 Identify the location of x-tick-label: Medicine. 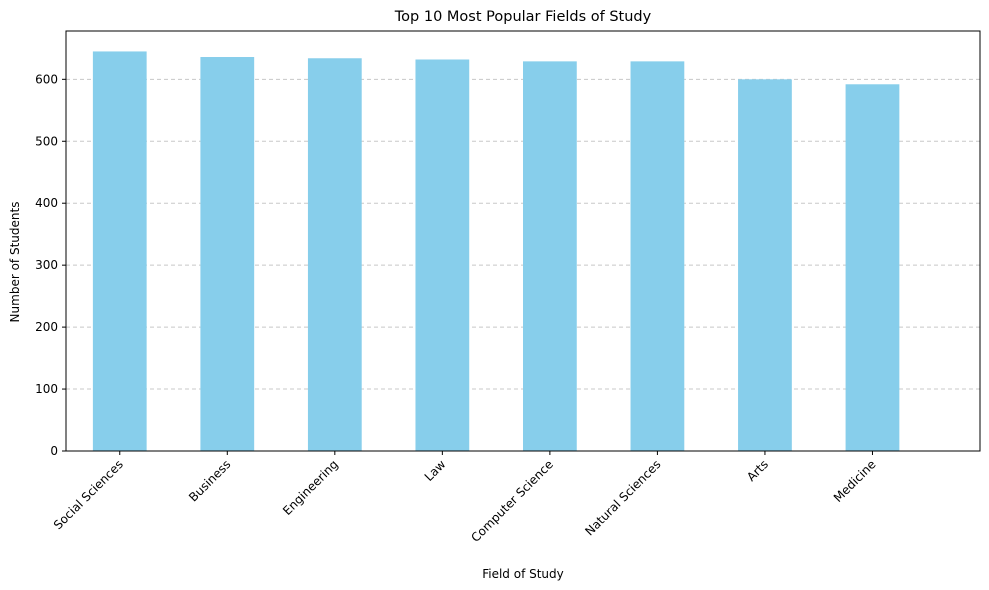
(855, 481).